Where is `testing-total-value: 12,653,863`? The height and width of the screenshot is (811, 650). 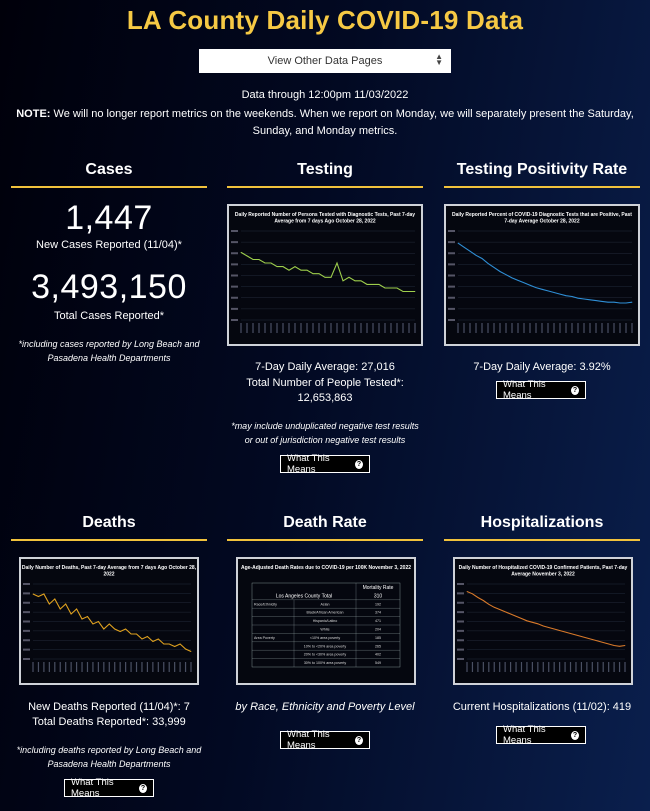
testing-total-value: 12,653,863 is located at coordinates (325, 398).